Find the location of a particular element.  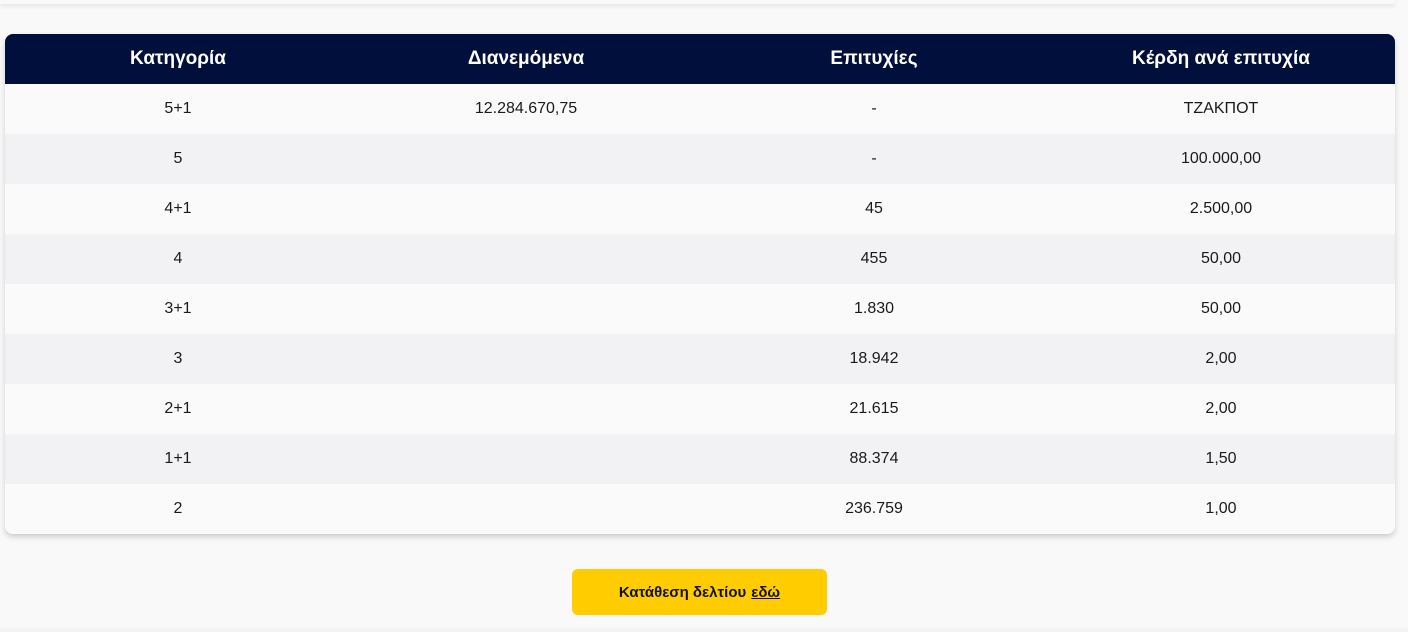

header-category: Κατηγορία is located at coordinates (178, 58).